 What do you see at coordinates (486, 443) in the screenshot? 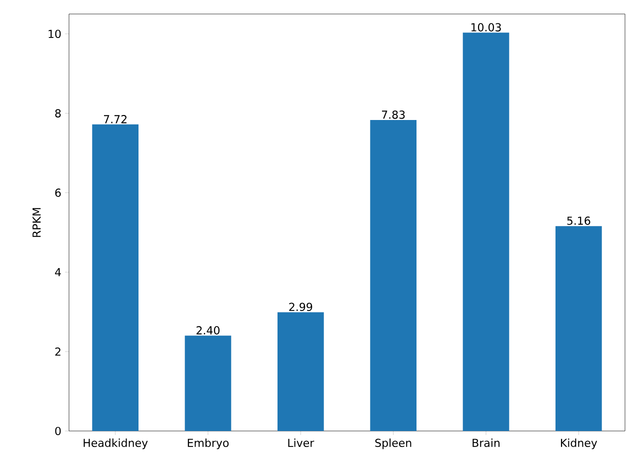
I see `x-tick-label: Brain` at bounding box center [486, 443].